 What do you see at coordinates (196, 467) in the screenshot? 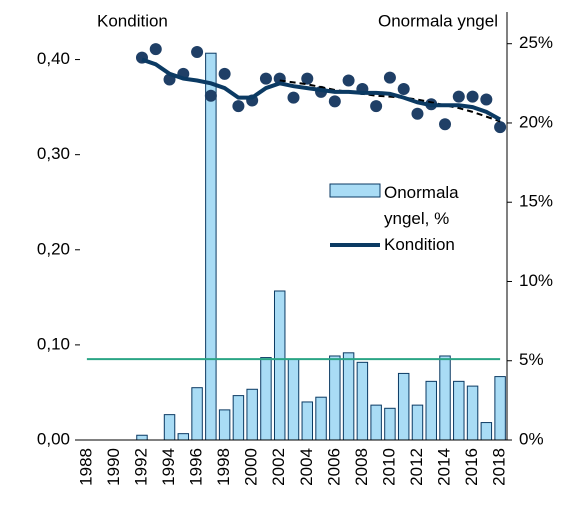
I see `x-tick-label: 1996` at bounding box center [196, 467].